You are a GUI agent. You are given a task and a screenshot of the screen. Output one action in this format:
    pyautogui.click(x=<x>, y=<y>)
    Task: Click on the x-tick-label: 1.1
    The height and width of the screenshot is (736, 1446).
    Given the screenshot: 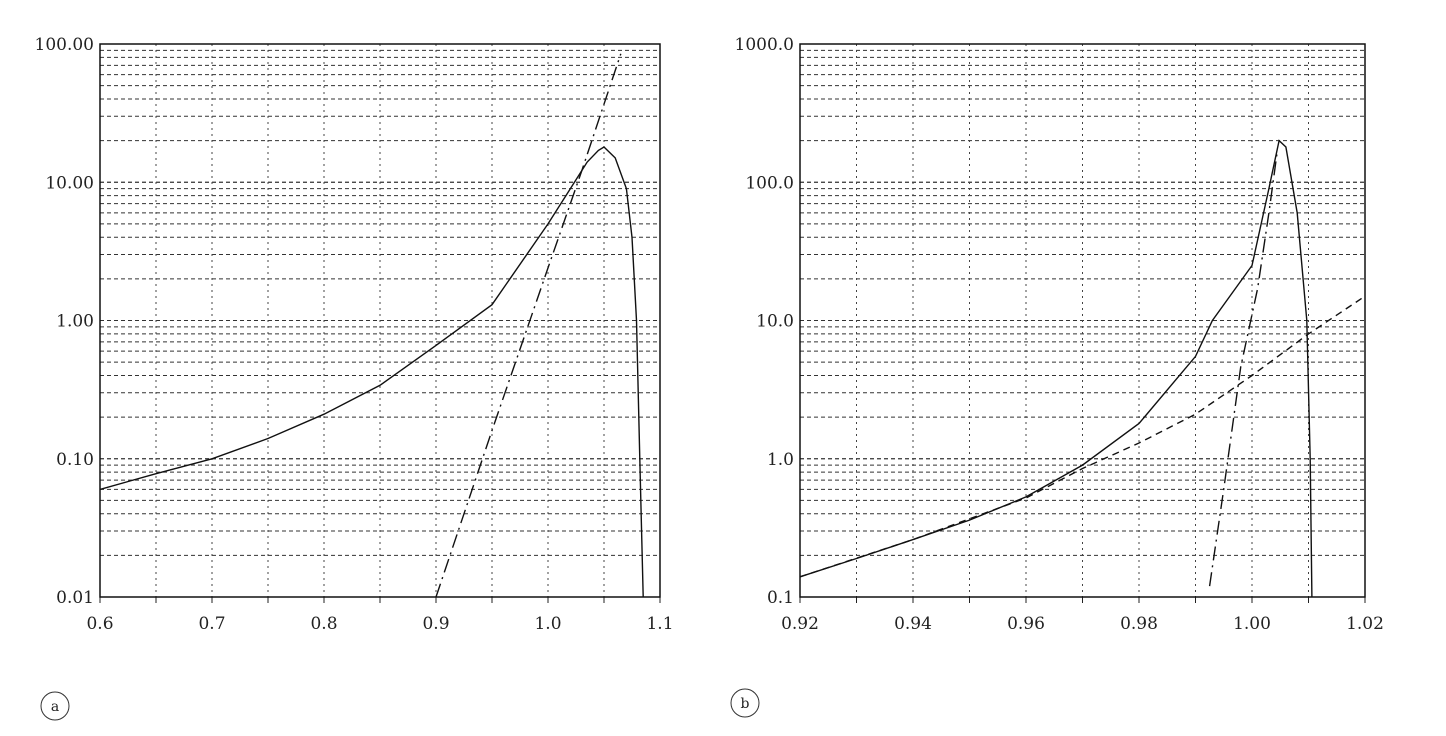 What is the action you would take?
    pyautogui.click(x=659, y=624)
    